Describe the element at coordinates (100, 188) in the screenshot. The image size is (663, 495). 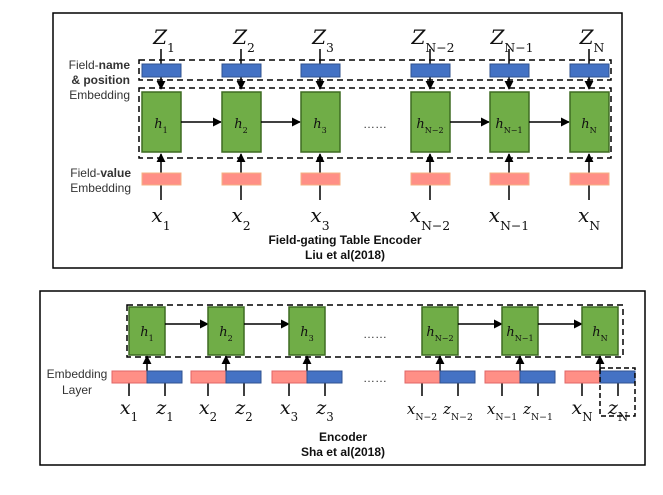
I see `value-embedding-label: Embedding` at that location.